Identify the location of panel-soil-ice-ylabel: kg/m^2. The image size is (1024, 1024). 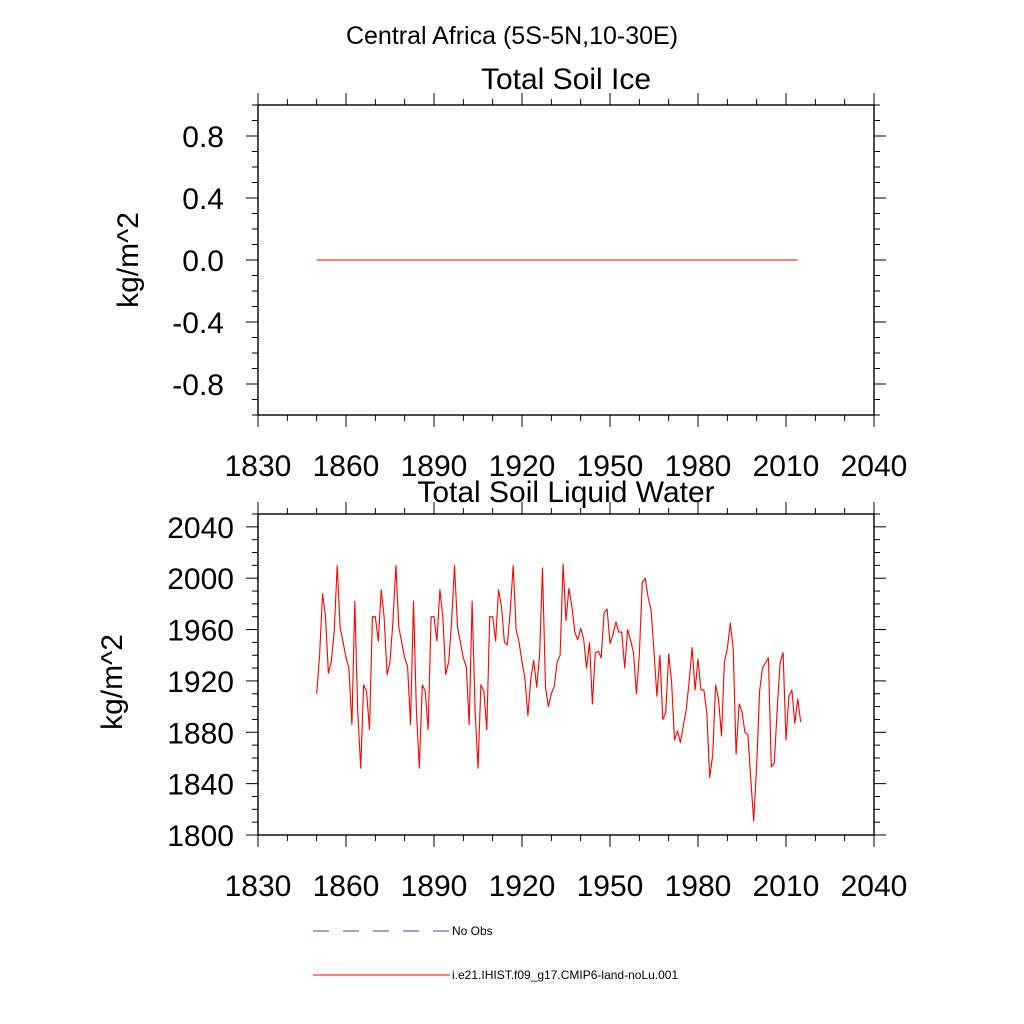
(128, 260).